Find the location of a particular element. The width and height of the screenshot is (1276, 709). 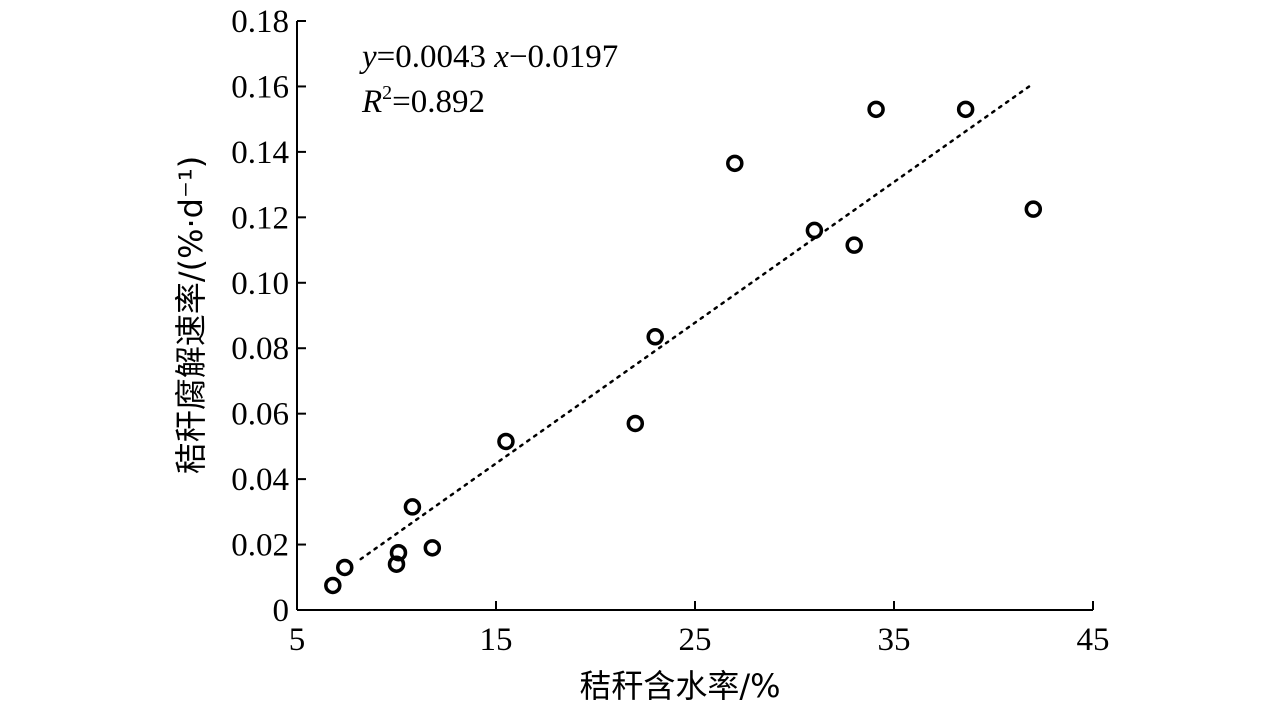

equation-intercept: −0.0197 is located at coordinates (563, 57).